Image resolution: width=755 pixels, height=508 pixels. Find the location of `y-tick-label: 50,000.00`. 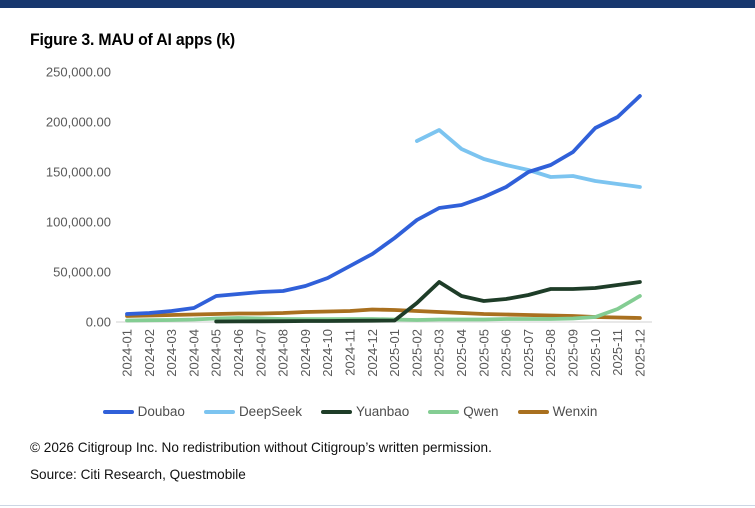

y-tick-label: 50,000.00 is located at coordinates (82, 272).